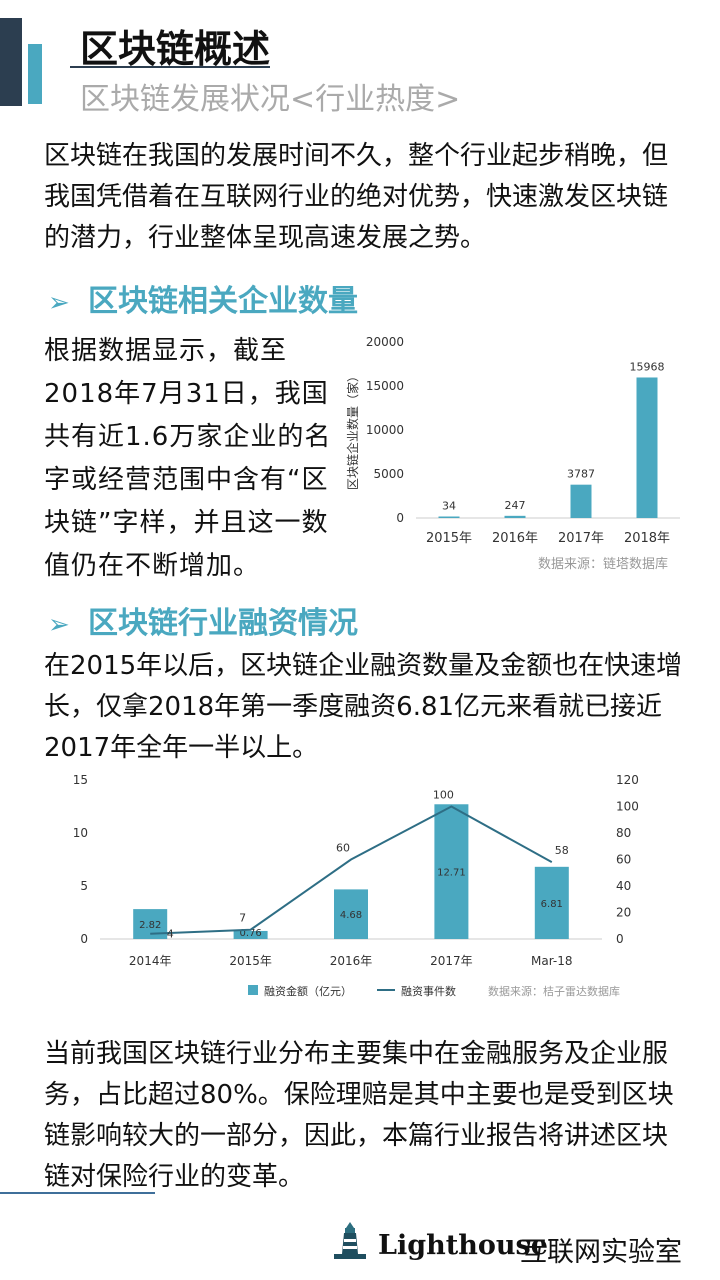  Describe the element at coordinates (428, 991) in the screenshot. I see `legend-line-label: 融资事件数` at that location.